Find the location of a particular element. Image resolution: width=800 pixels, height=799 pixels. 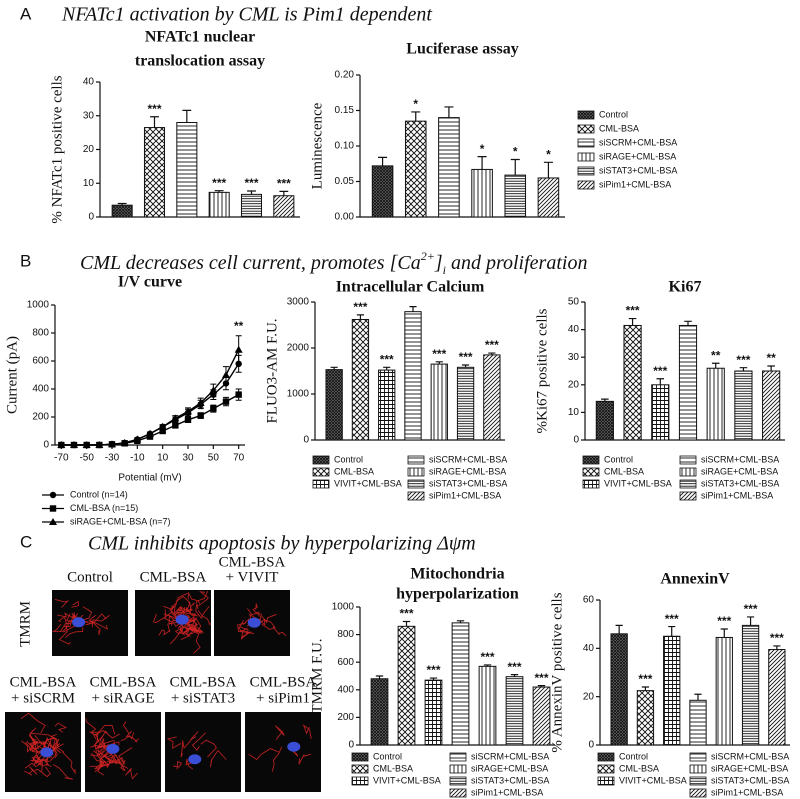

legend-label: siSTAT3+CML-BSA is located at coordinates (468, 483).